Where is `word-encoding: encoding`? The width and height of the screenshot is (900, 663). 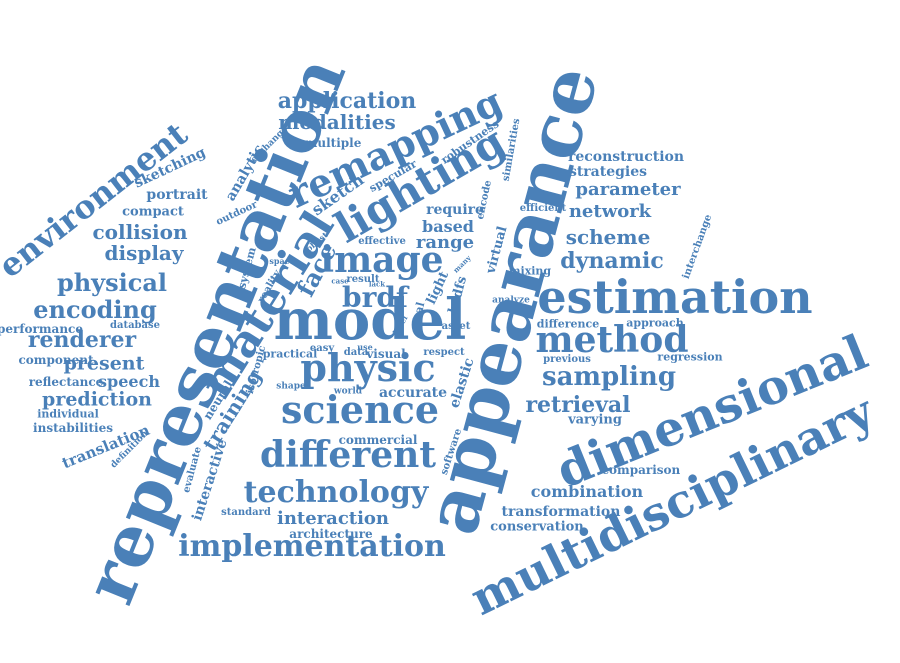
word-encoding: encoding is located at coordinates (95, 309).